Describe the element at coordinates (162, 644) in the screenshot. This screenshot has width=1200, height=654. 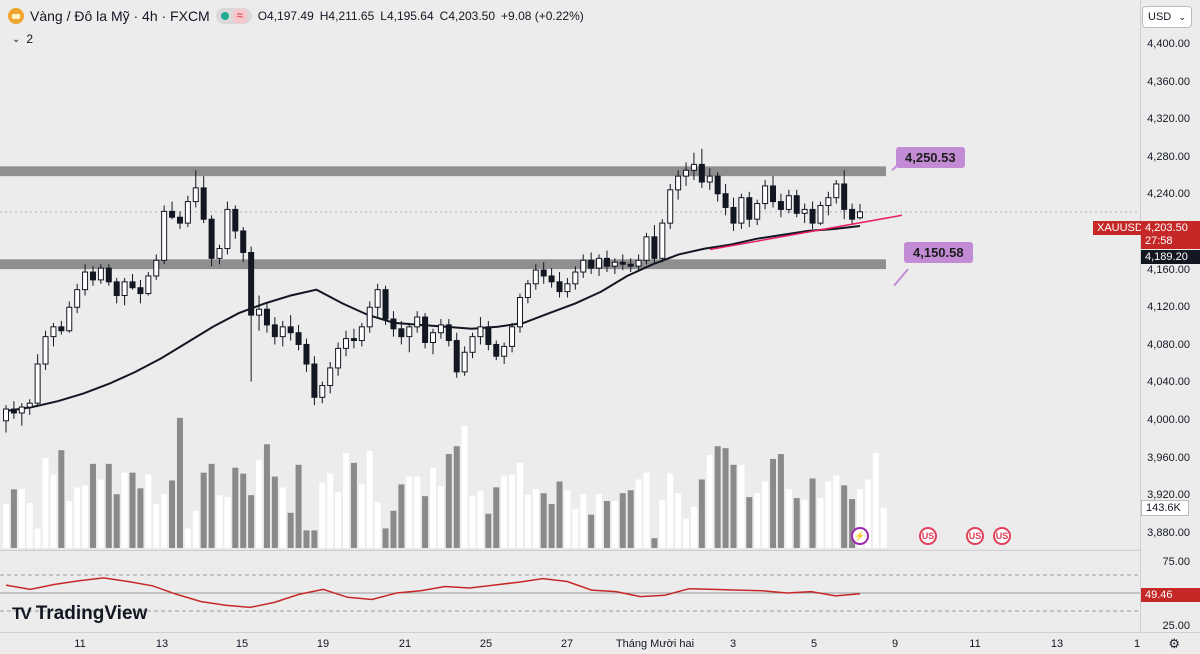
I see `time-tick-label: 13` at that location.